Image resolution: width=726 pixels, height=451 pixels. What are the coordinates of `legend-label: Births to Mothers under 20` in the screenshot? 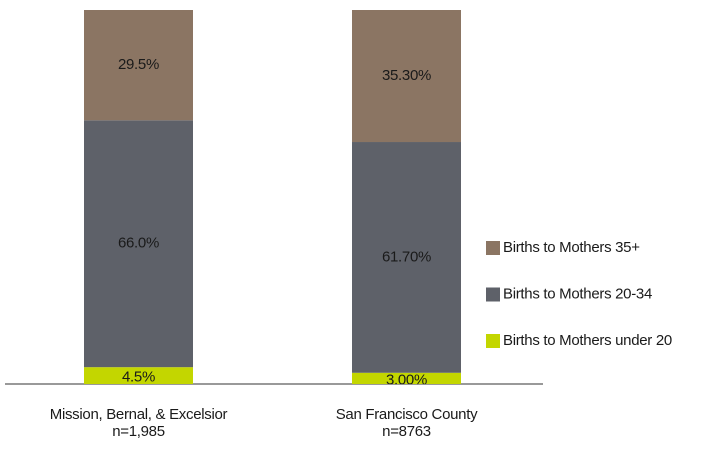 It's located at (587, 340).